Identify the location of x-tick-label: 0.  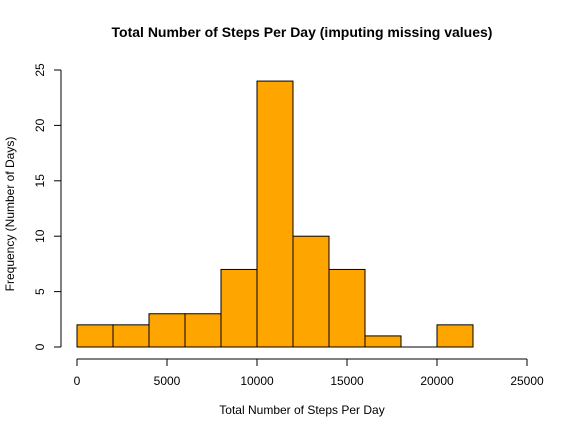
(77, 381).